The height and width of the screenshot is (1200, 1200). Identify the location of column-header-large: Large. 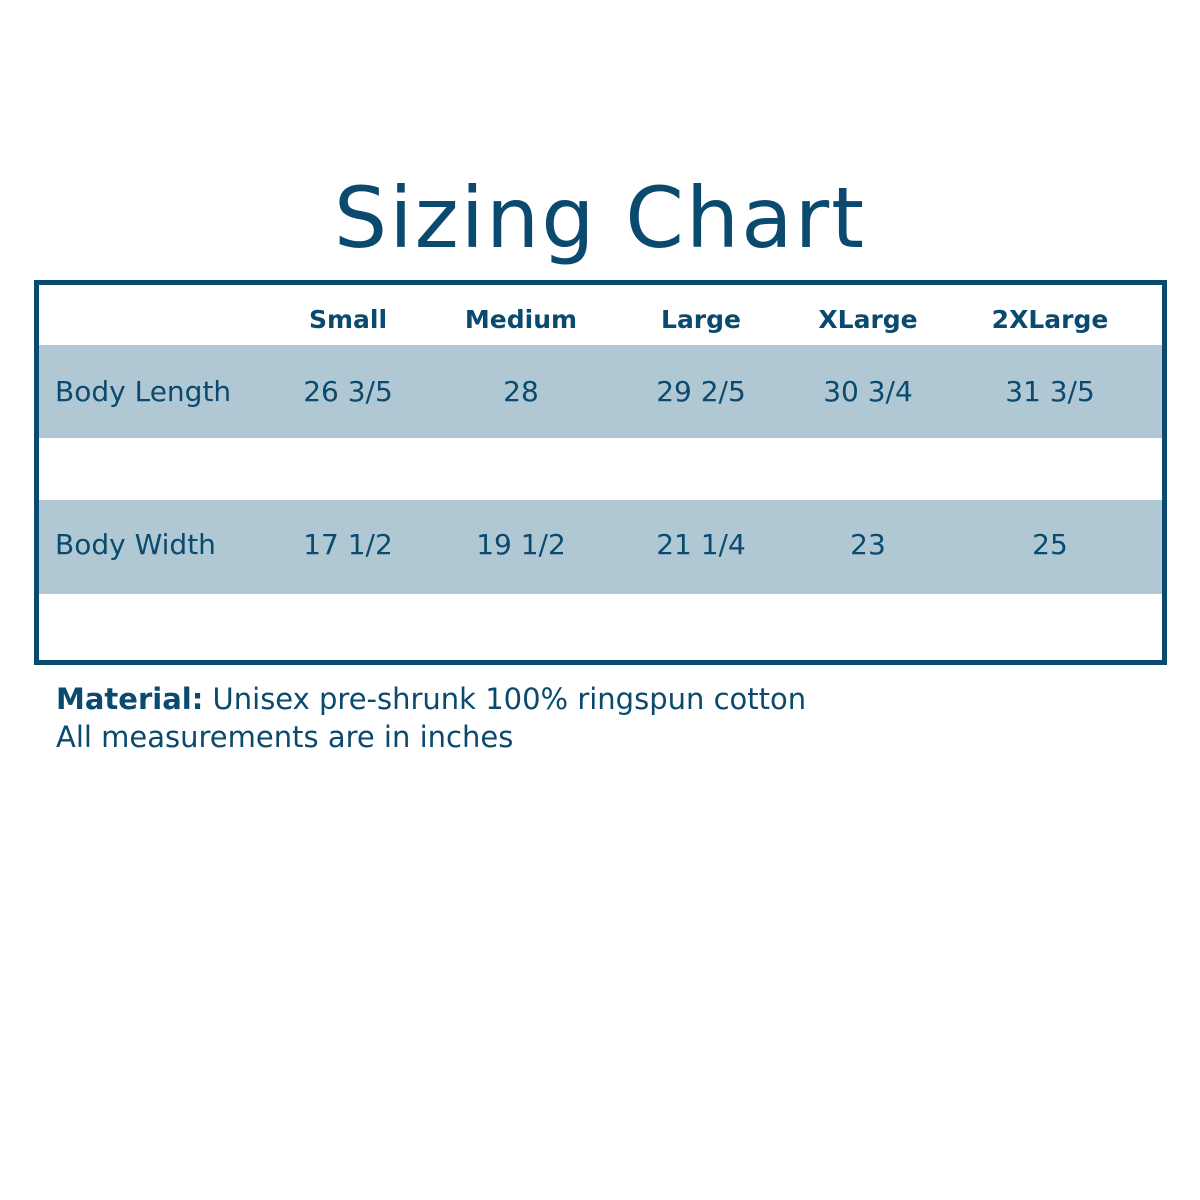
(701, 319).